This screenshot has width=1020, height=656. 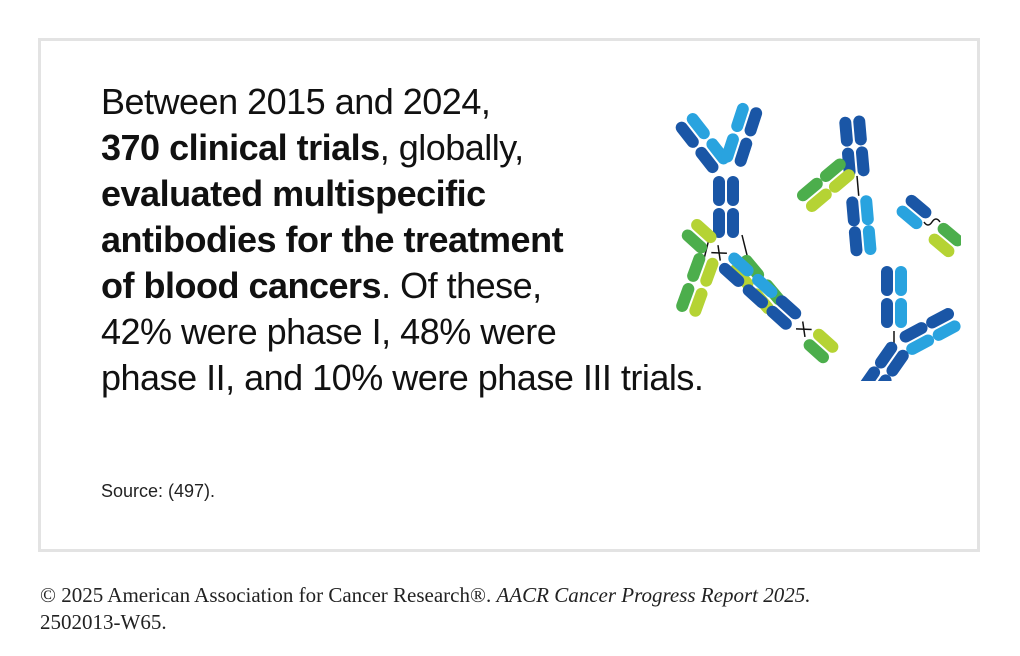 I want to click on fact-line-3: evaluated multispecific, so click(x=293, y=193).